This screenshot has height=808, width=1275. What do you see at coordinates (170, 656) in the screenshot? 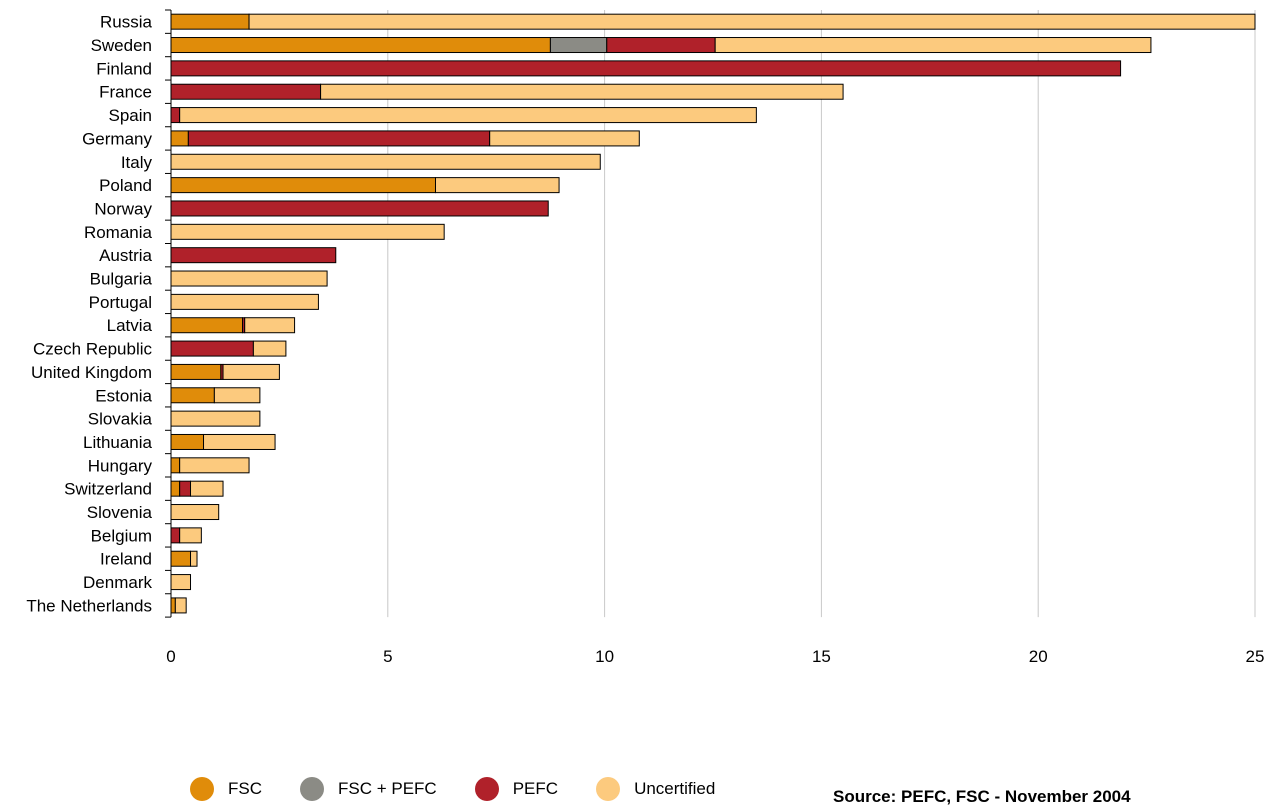
I see `x-tick-label: 0` at bounding box center [170, 656].